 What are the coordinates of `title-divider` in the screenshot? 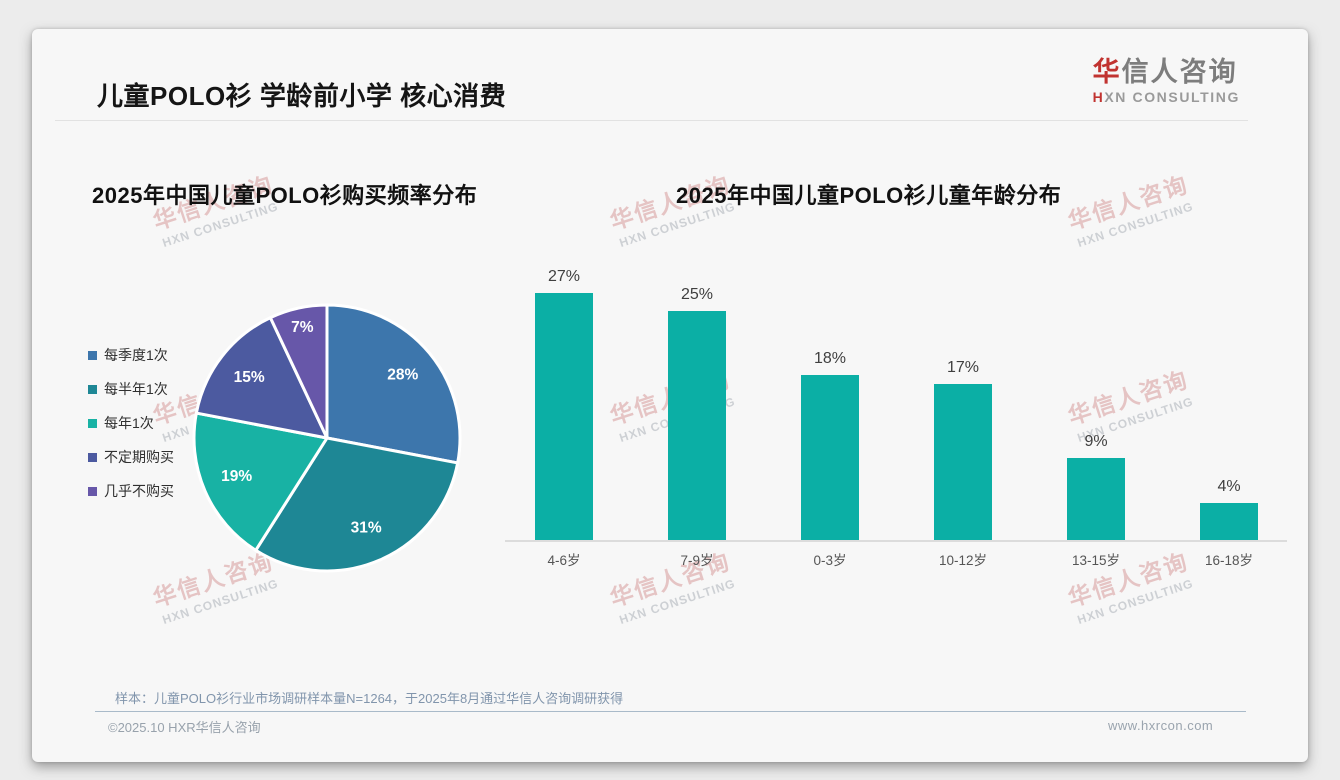 It's located at (651, 120).